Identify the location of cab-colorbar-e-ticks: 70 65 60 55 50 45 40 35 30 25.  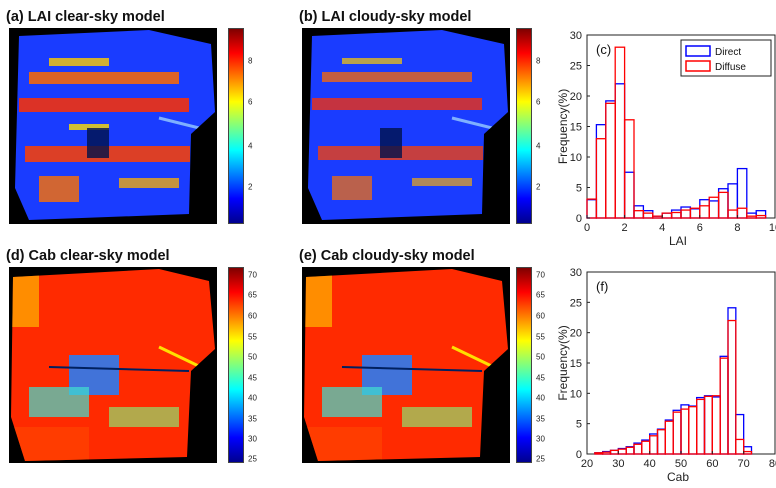
(546, 365).